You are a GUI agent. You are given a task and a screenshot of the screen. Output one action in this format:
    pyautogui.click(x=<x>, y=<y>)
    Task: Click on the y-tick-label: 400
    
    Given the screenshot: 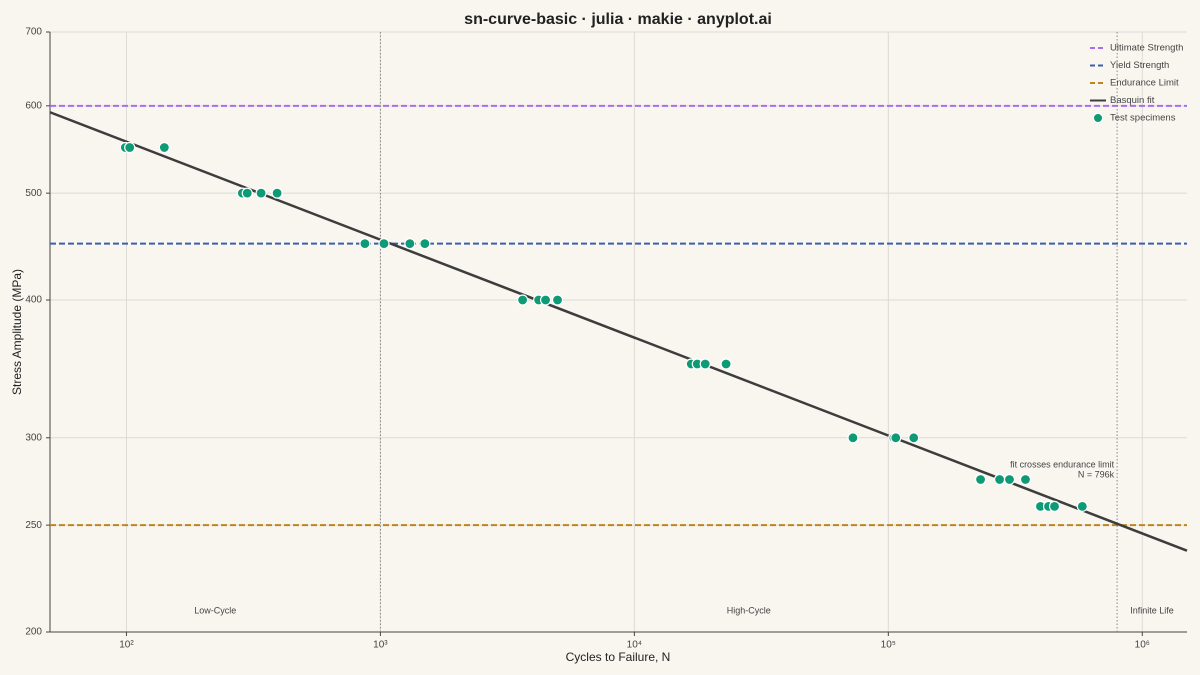 What is the action you would take?
    pyautogui.click(x=33, y=300)
    